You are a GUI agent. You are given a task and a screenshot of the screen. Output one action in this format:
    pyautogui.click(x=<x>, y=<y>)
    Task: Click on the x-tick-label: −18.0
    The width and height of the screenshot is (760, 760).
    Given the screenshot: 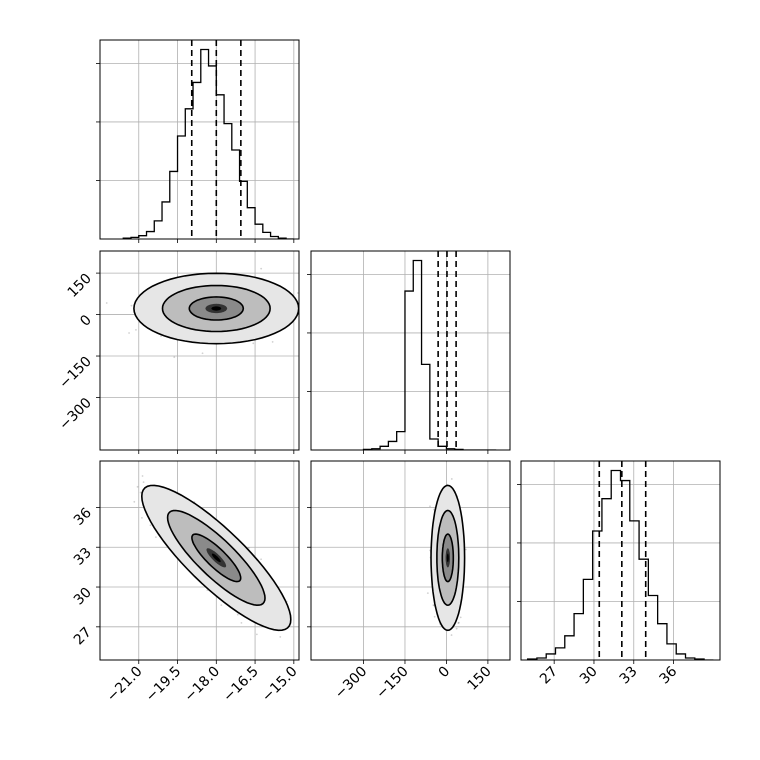 What is the action you would take?
    pyautogui.click(x=202, y=685)
    